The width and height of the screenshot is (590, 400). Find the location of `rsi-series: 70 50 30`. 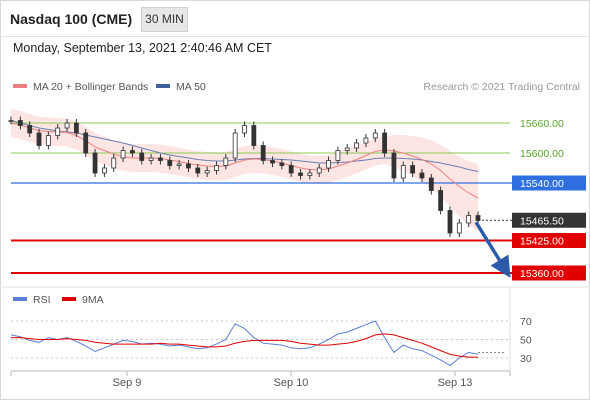

rsi-series: 70 50 30 is located at coordinates (271, 341).